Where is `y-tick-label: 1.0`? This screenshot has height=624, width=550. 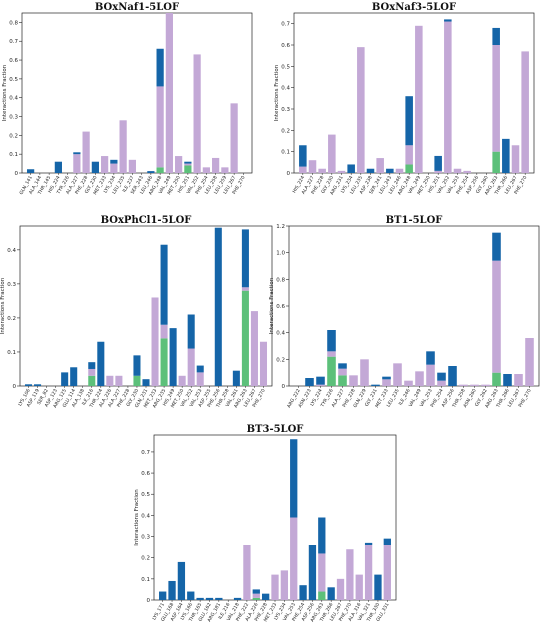
y-tick-label: 1.0 is located at coordinates (280, 254).